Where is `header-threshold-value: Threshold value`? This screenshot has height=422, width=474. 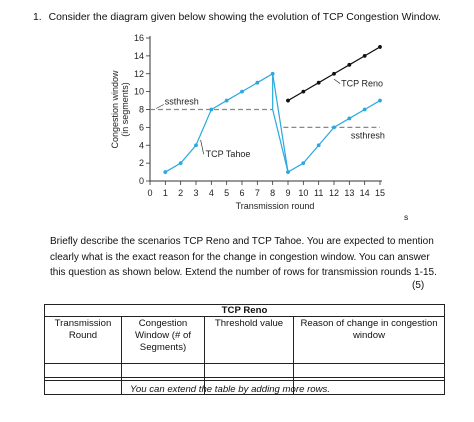
header-threshold-value: Threshold value is located at coordinates (249, 340).